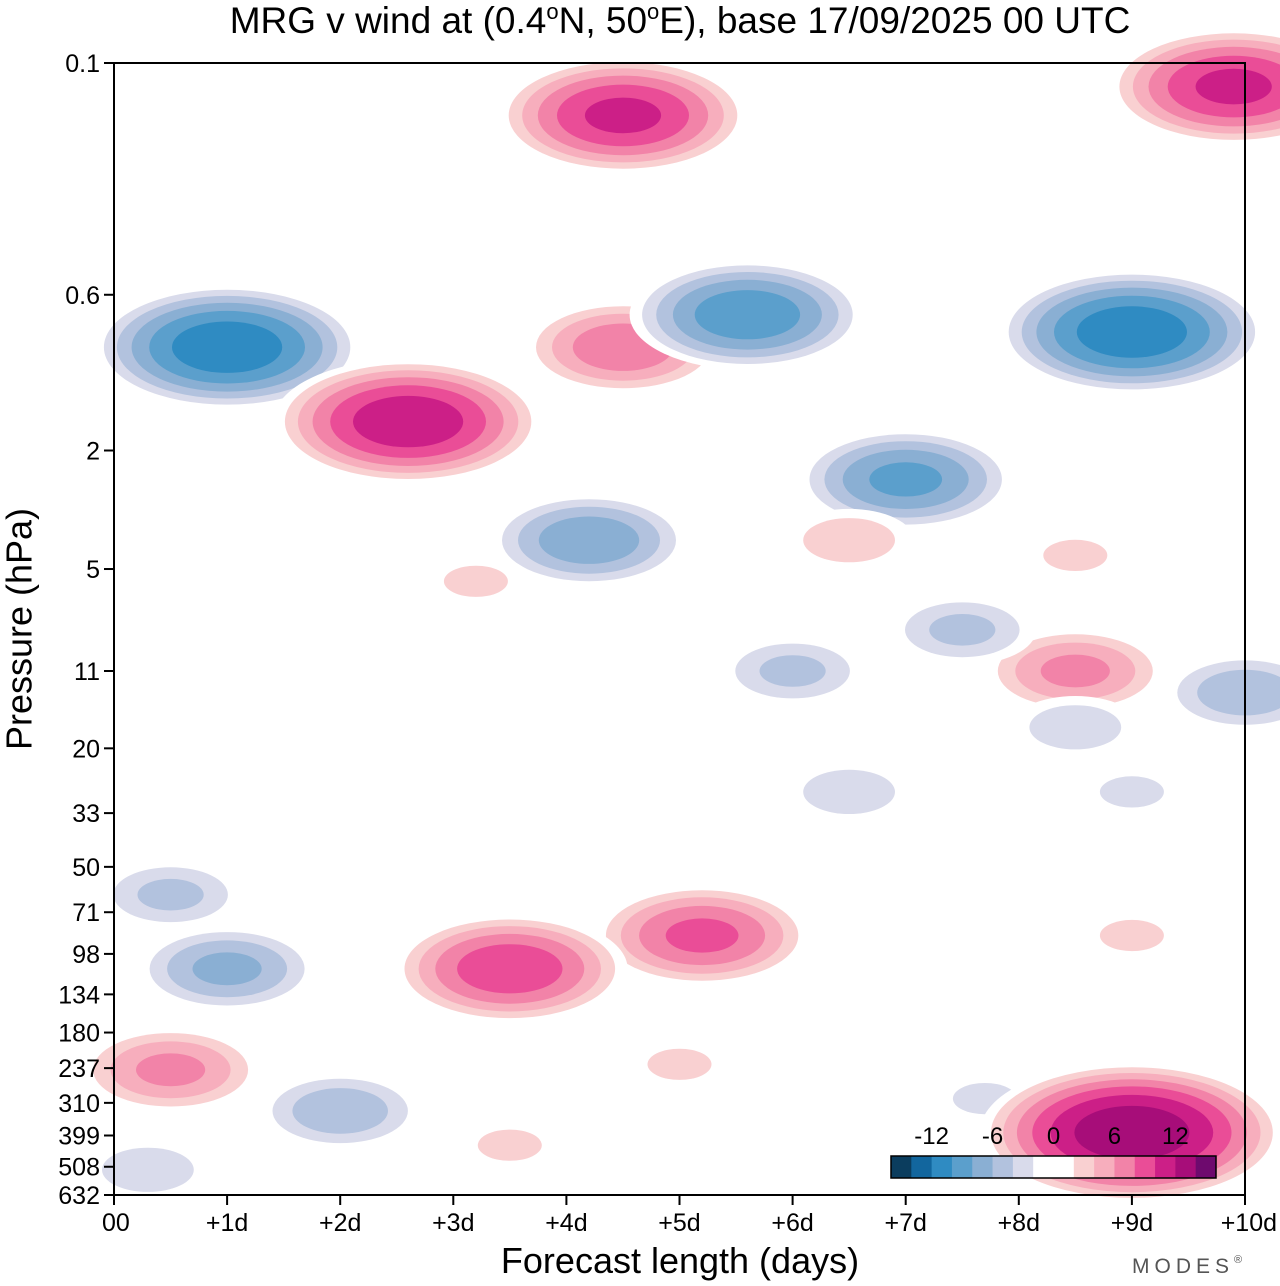 The height and width of the screenshot is (1286, 1280). I want to click on colorbar-label: -6, so click(992, 1136).